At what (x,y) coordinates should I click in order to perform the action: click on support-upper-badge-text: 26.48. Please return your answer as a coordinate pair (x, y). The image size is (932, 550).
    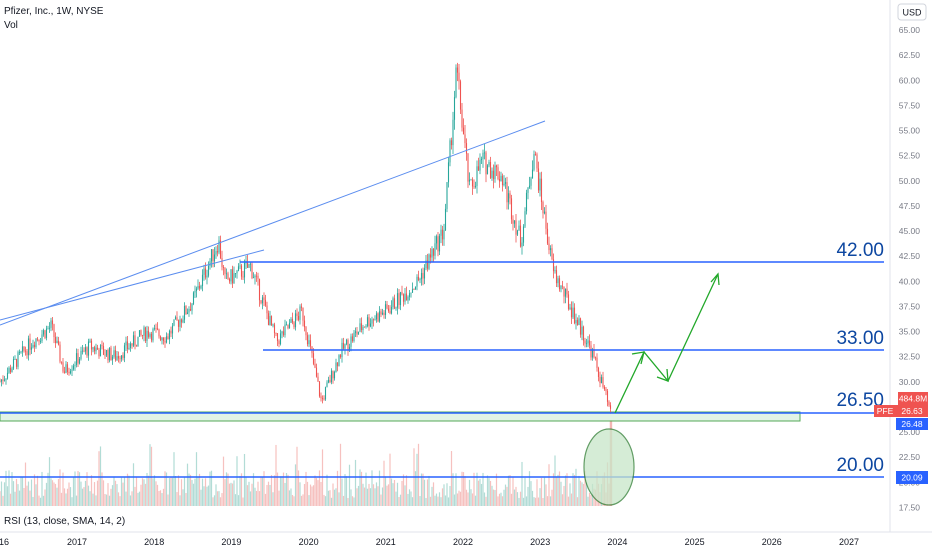
    Looking at the image, I should click on (912, 424).